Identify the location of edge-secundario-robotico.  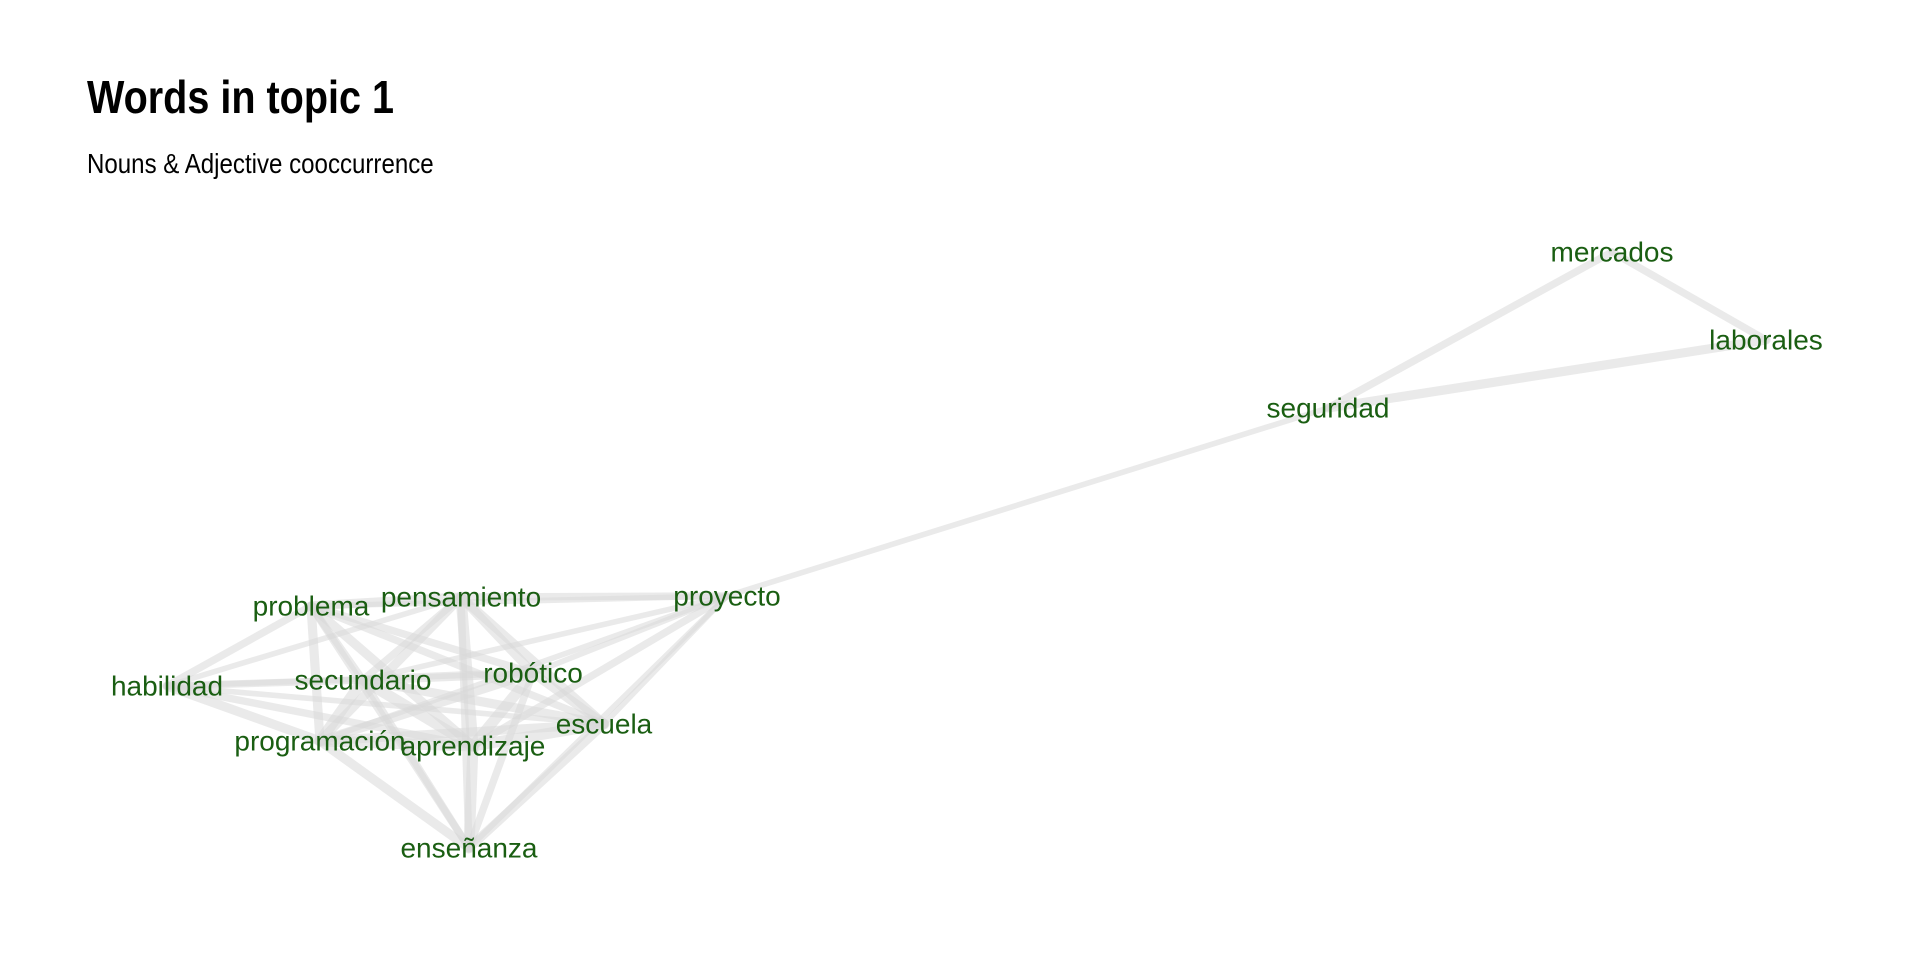
(448, 676).